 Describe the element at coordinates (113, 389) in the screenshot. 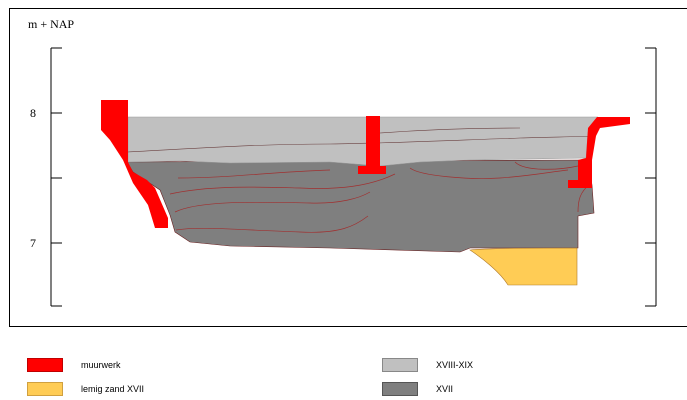

I see `legend-label-lemig-zand: lemig zand XVII` at that location.